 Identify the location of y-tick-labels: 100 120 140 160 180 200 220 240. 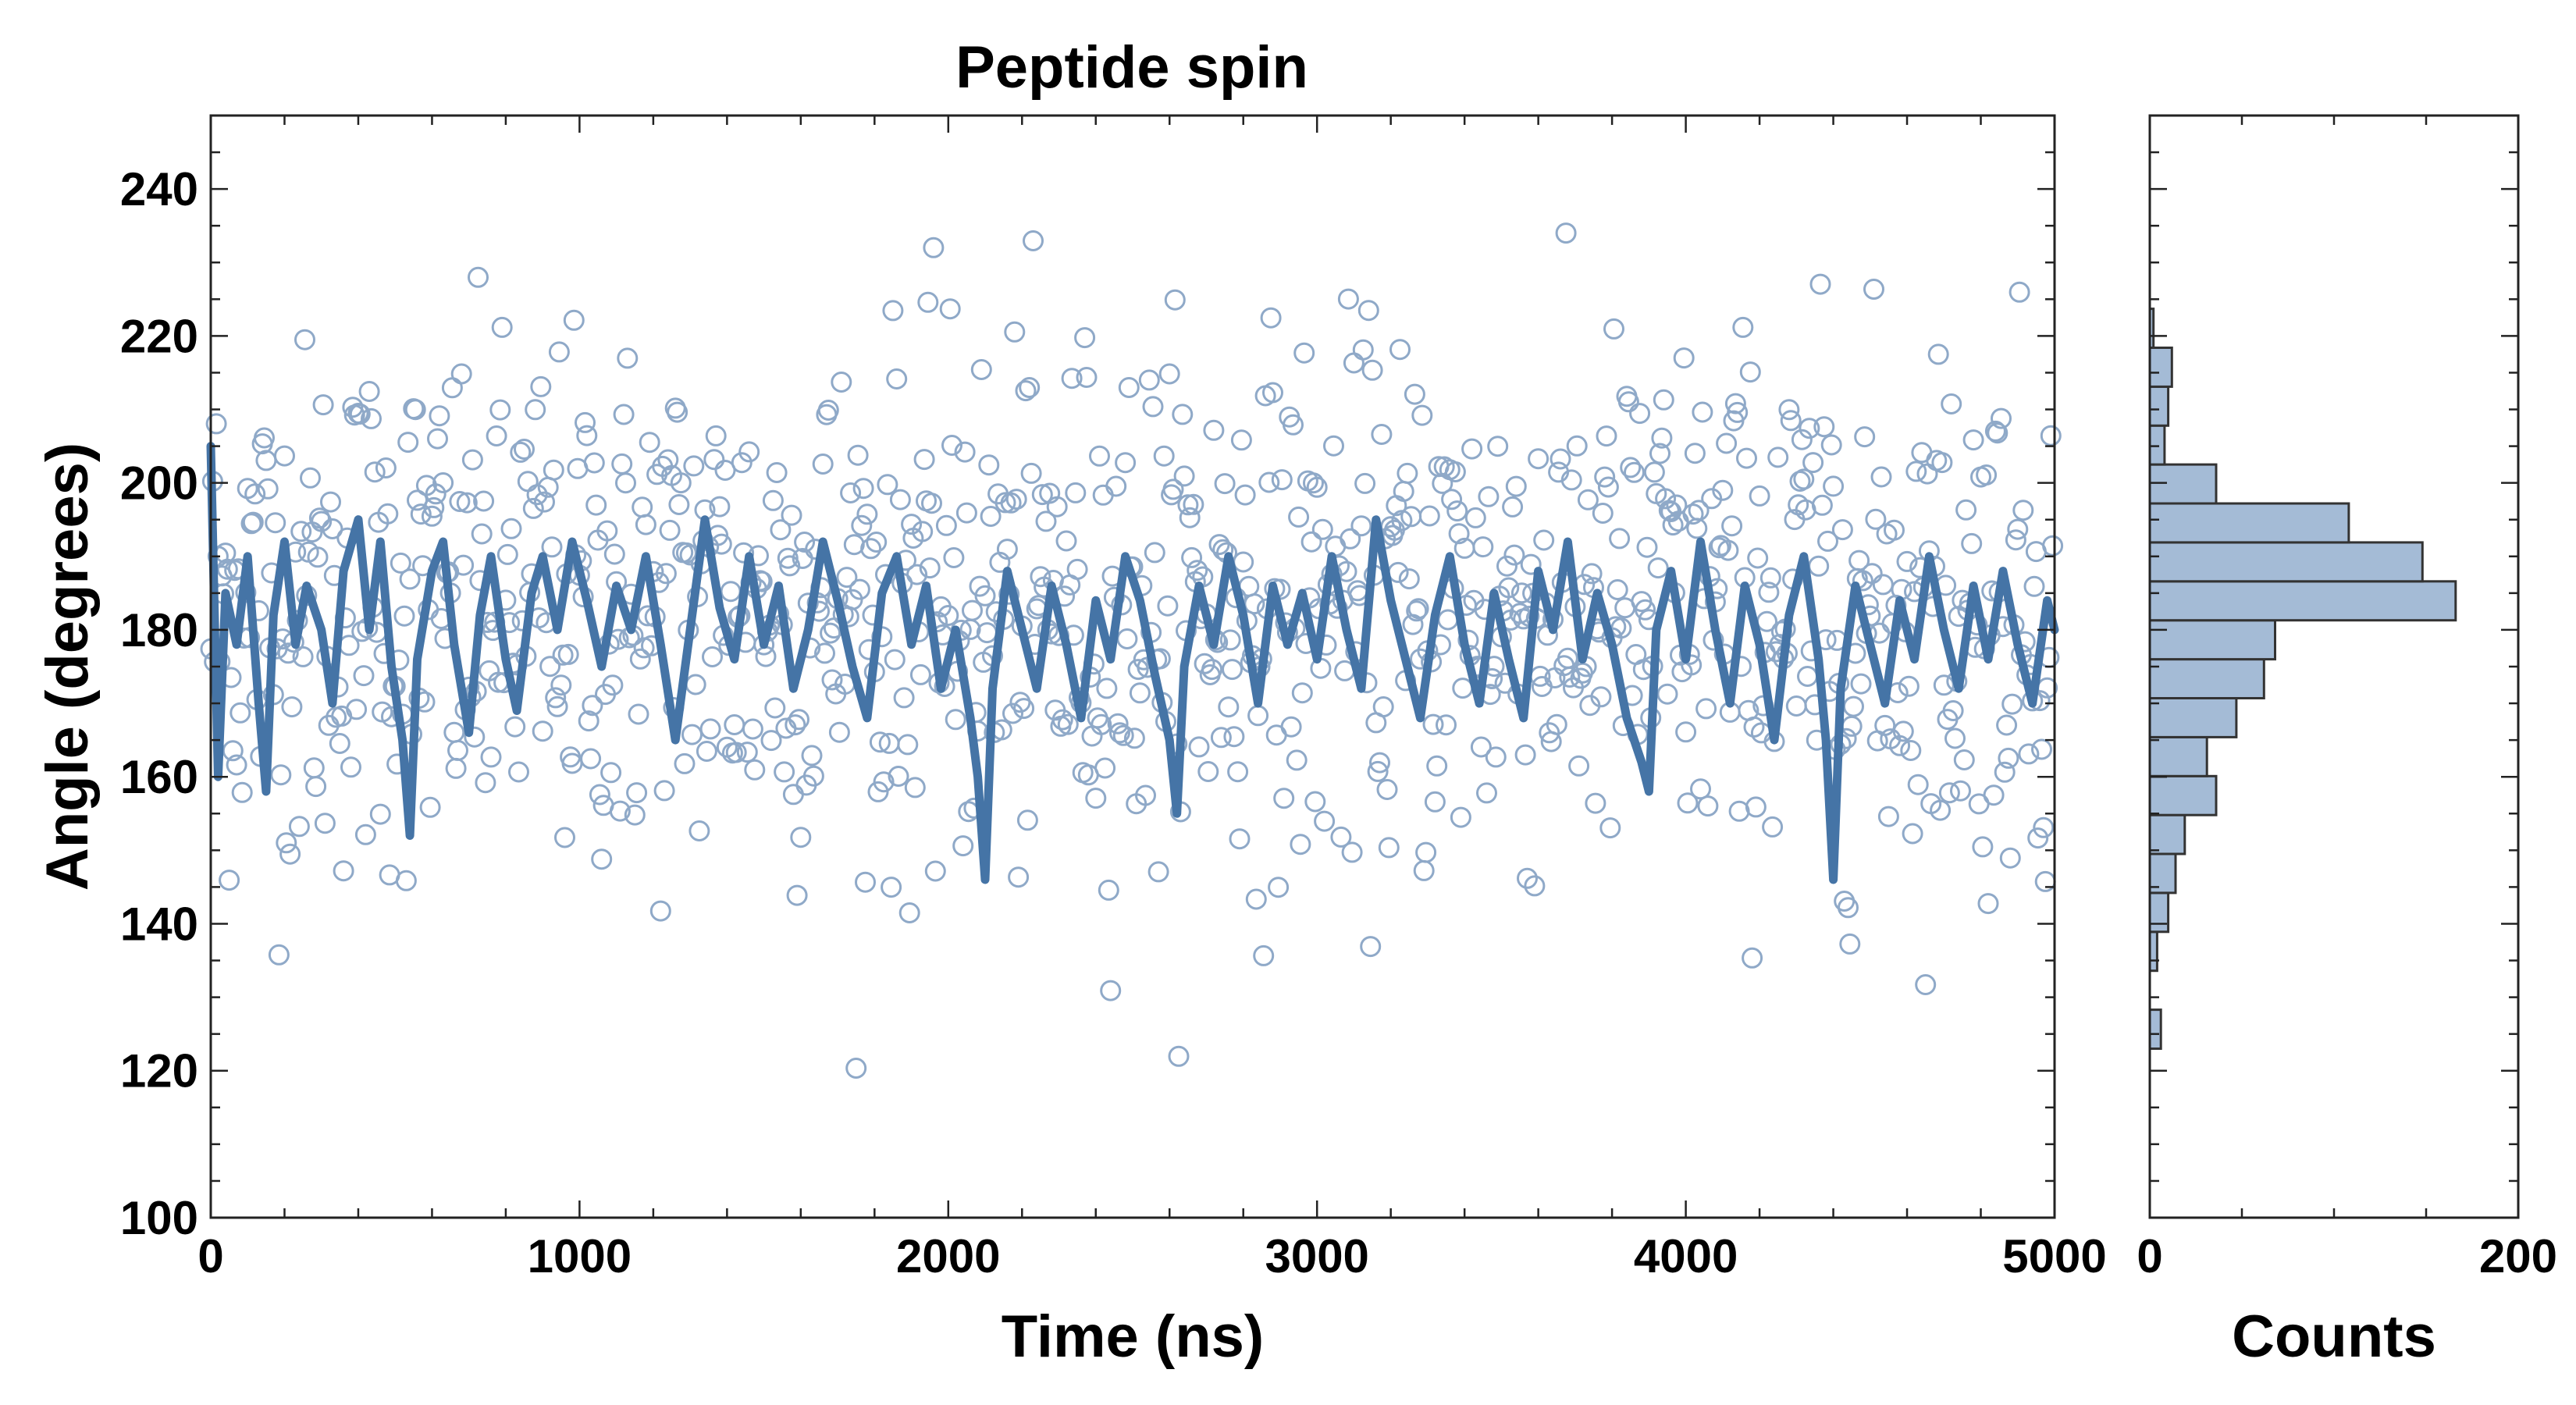
(159, 704).